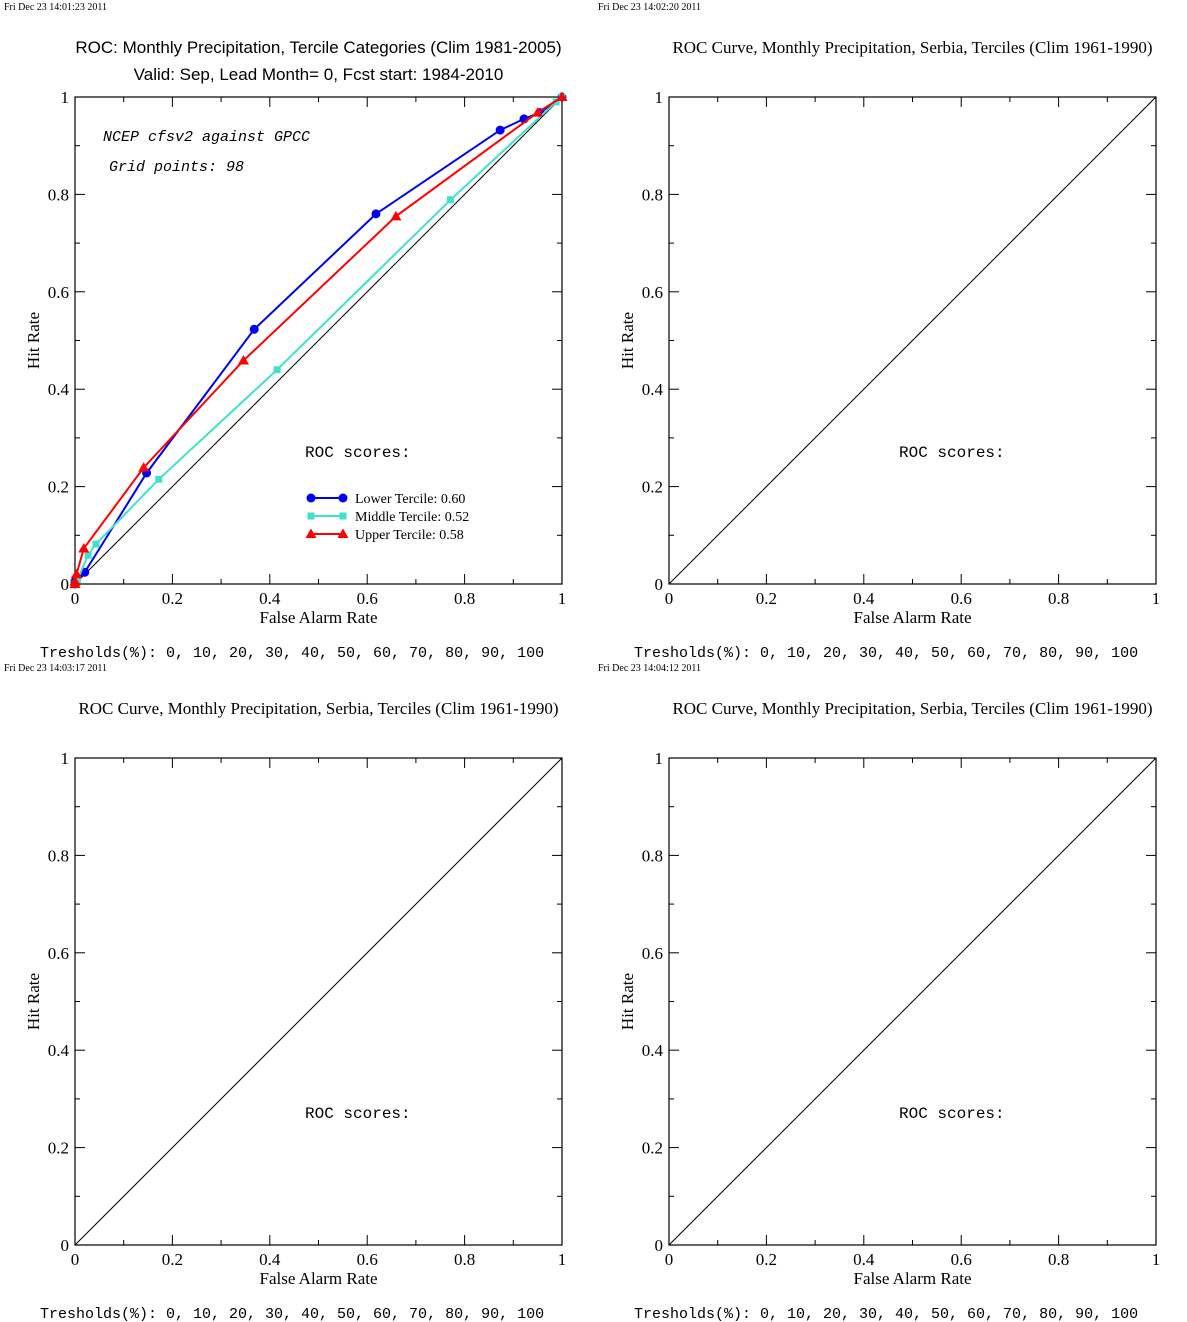 Image resolution: width=1187 pixels, height=1322 pixels. Describe the element at coordinates (409, 535) in the screenshot. I see `legend-label: Upper Tercile: 0.58` at that location.